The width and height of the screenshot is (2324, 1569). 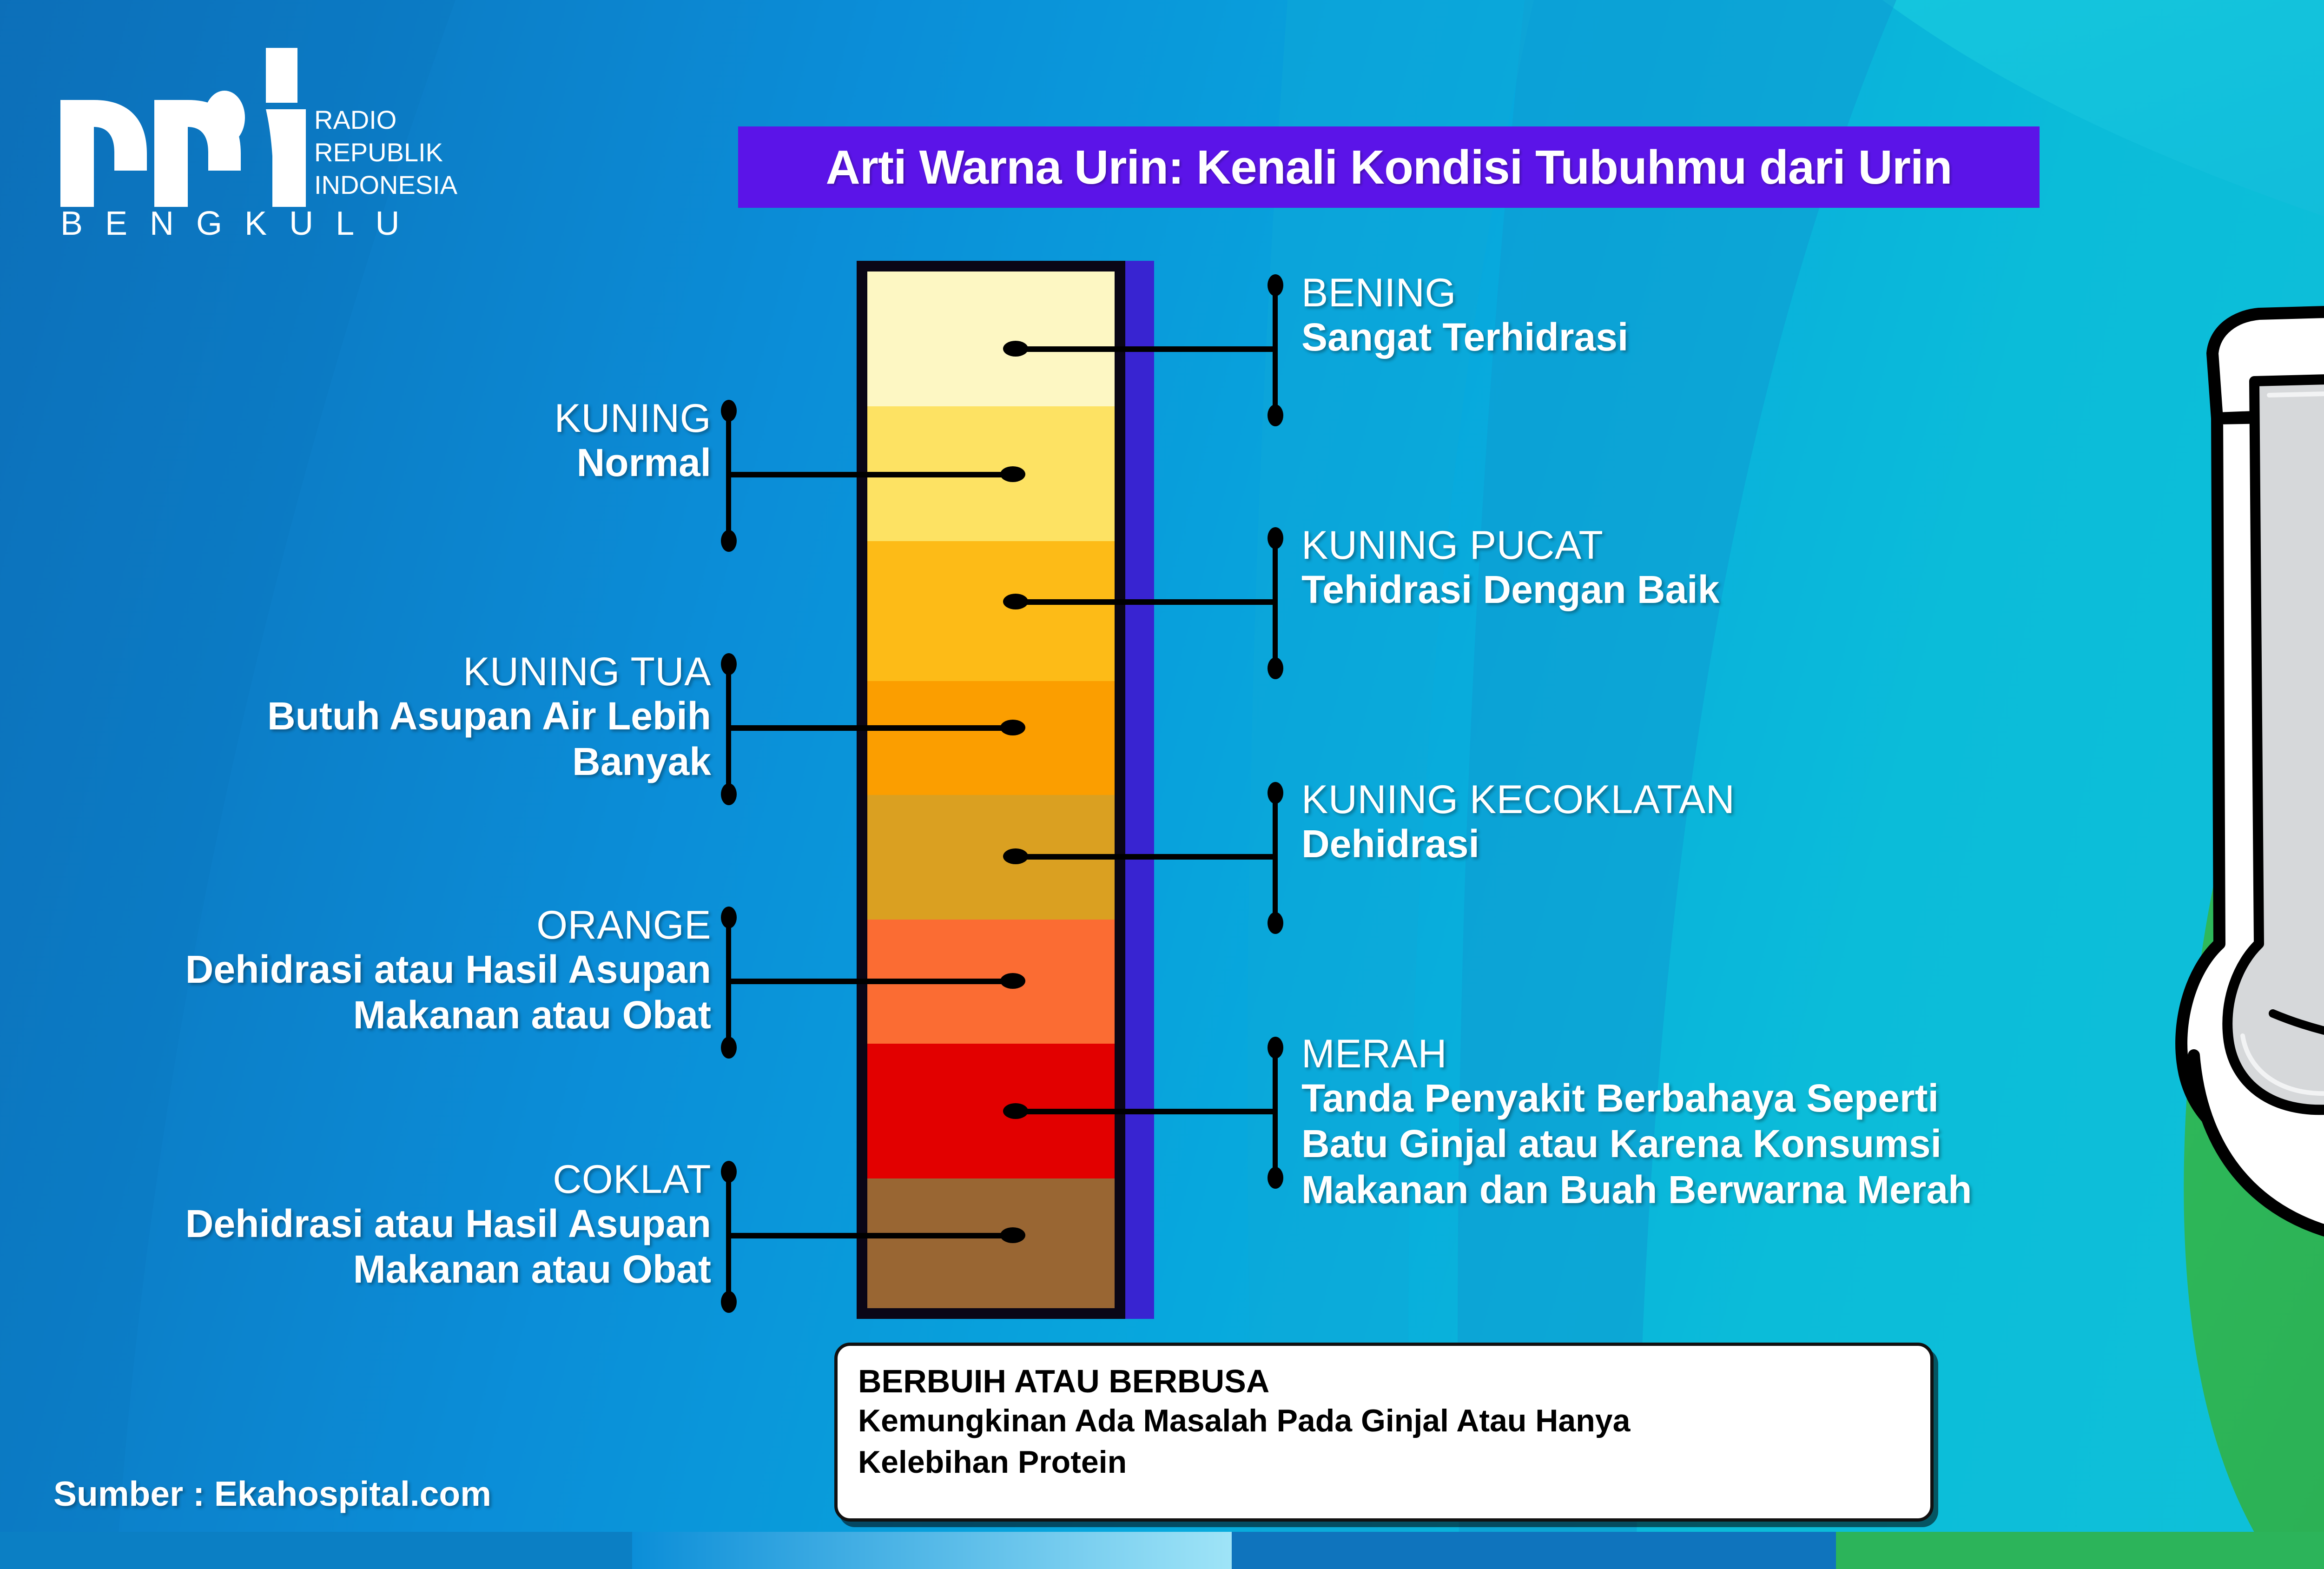 What do you see at coordinates (1518, 799) in the screenshot?
I see `label-kuning-kecoklatan-head: KUNING KECOKLATAN` at bounding box center [1518, 799].